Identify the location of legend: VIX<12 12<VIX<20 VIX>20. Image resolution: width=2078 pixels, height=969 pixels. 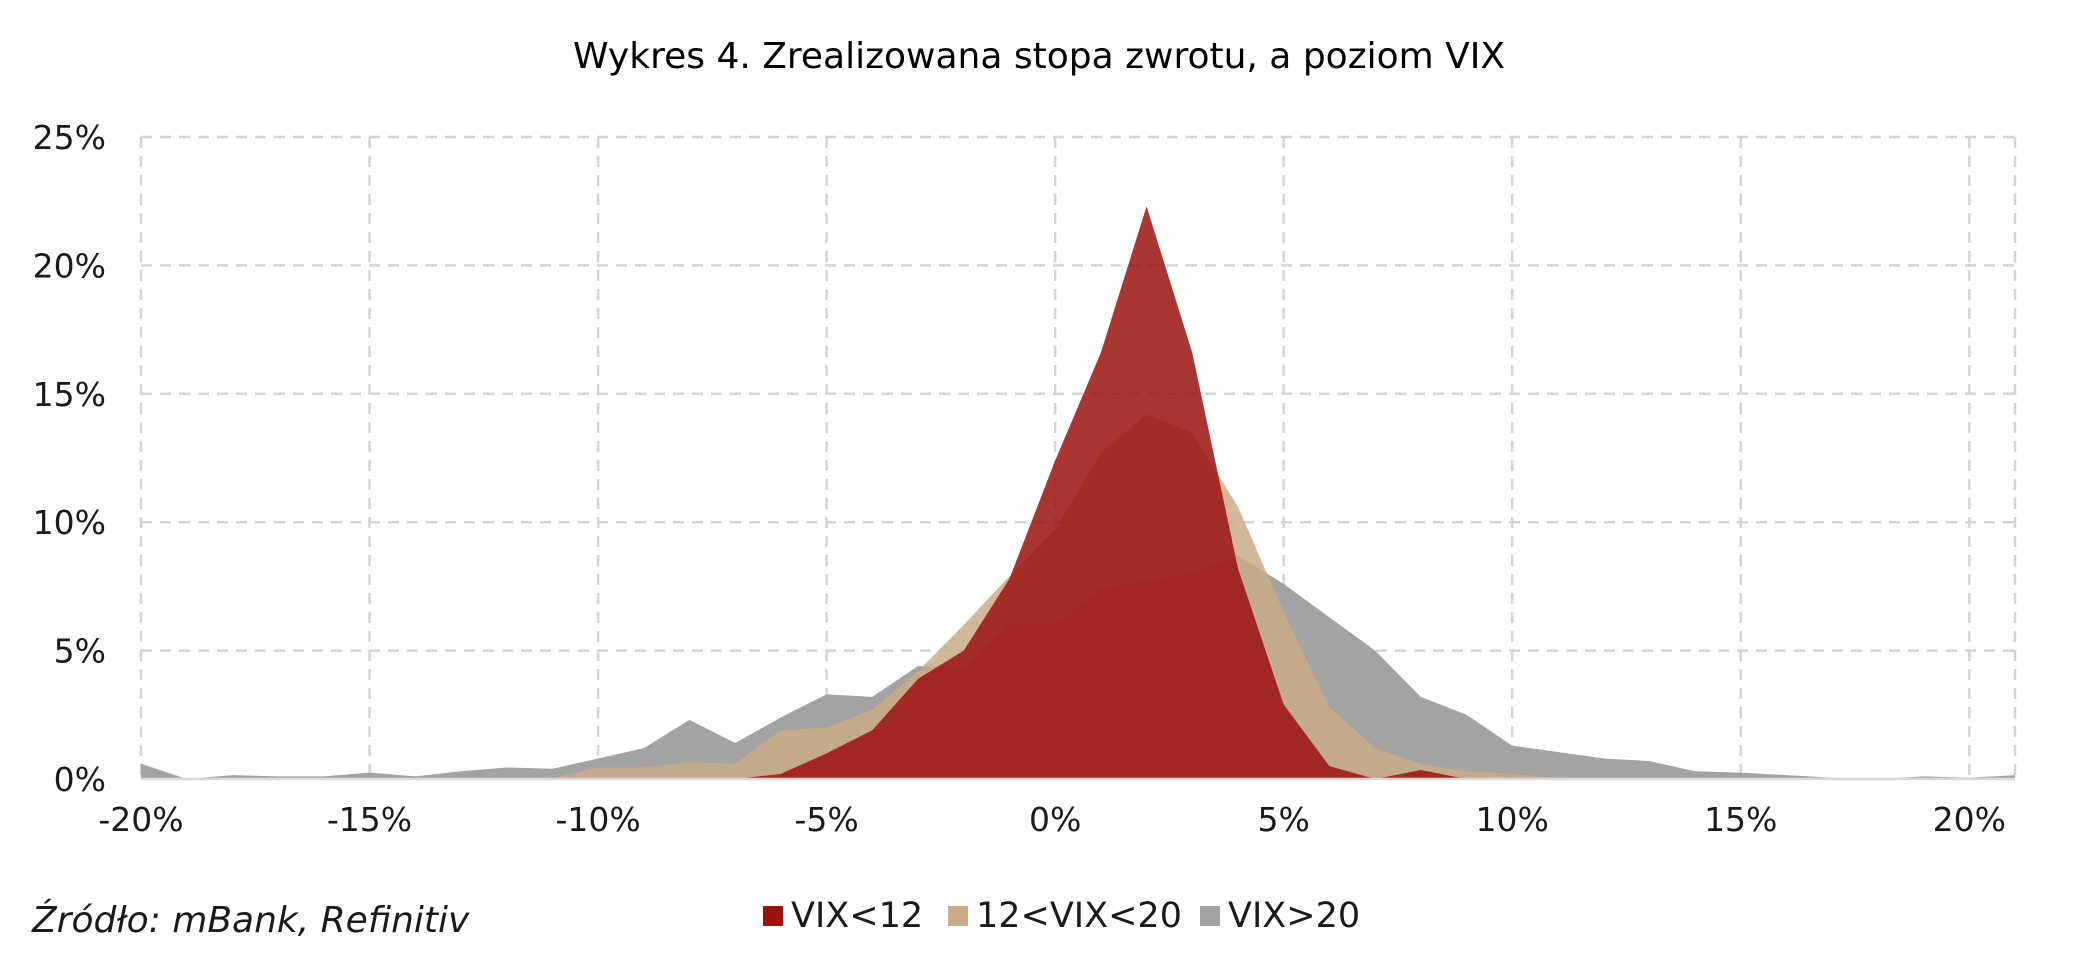
(1061, 916).